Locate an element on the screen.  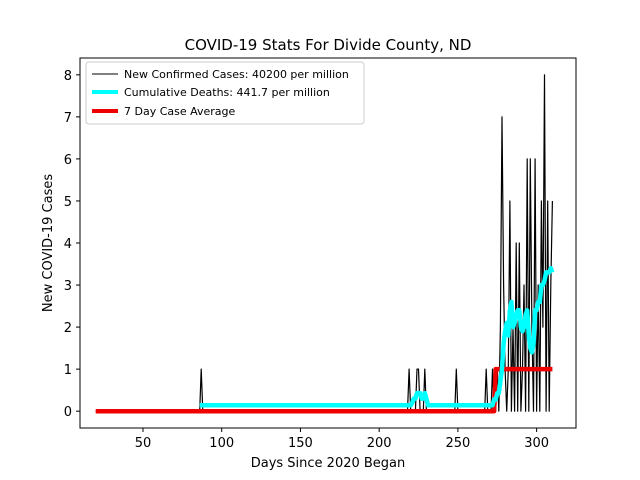
x-tick-label: 250 is located at coordinates (457, 443).